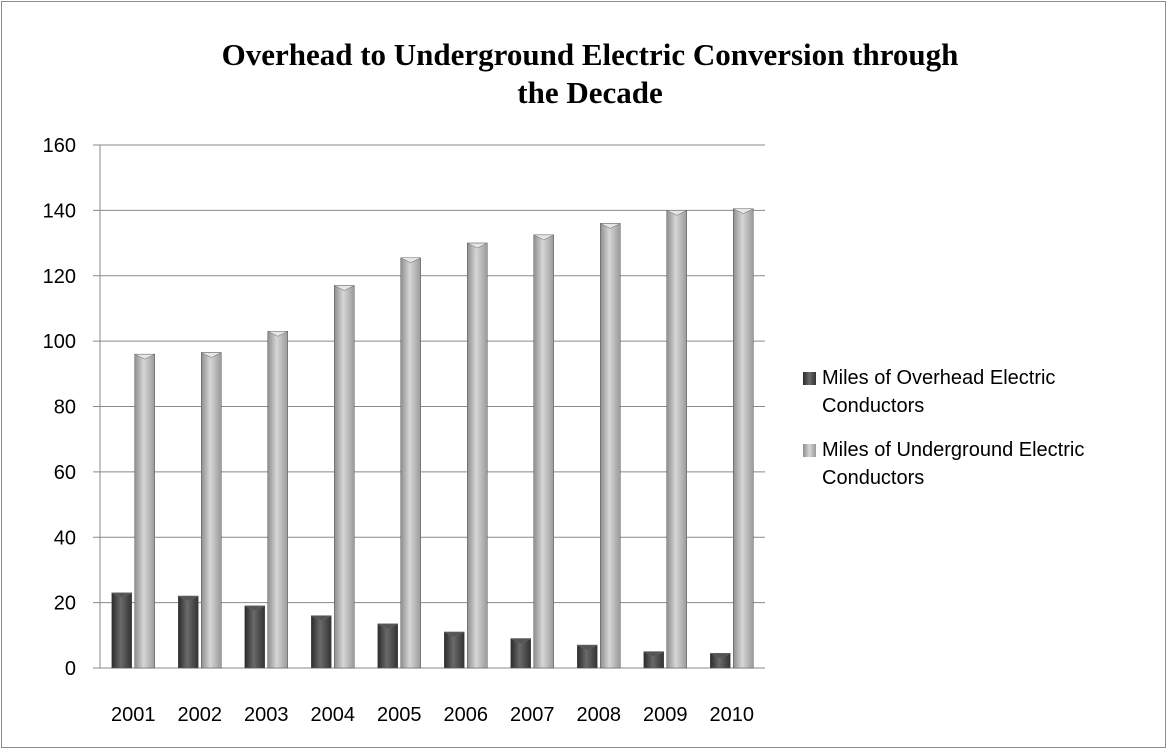 This screenshot has height=749, width=1167. Describe the element at coordinates (873, 478) in the screenshot. I see `legend-label-underground-line-2: Conductors` at that location.